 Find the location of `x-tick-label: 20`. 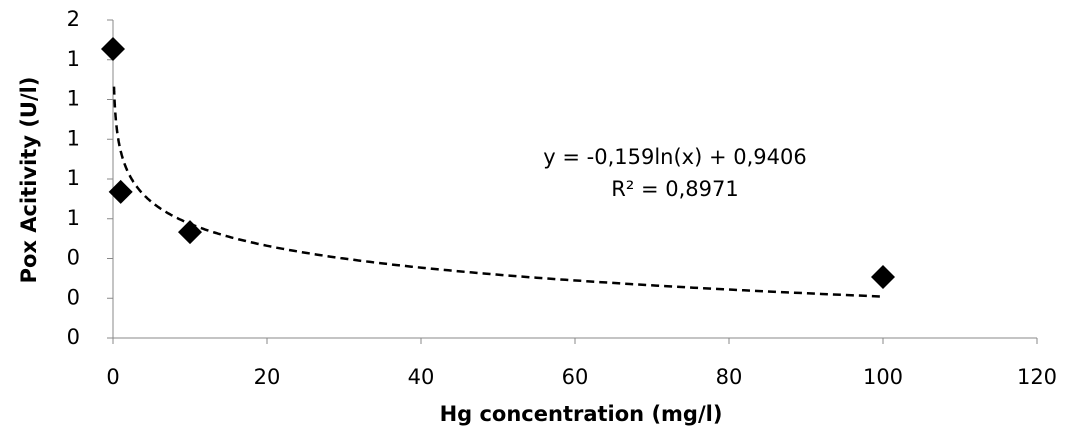

x-tick-label: 20 is located at coordinates (267, 377).